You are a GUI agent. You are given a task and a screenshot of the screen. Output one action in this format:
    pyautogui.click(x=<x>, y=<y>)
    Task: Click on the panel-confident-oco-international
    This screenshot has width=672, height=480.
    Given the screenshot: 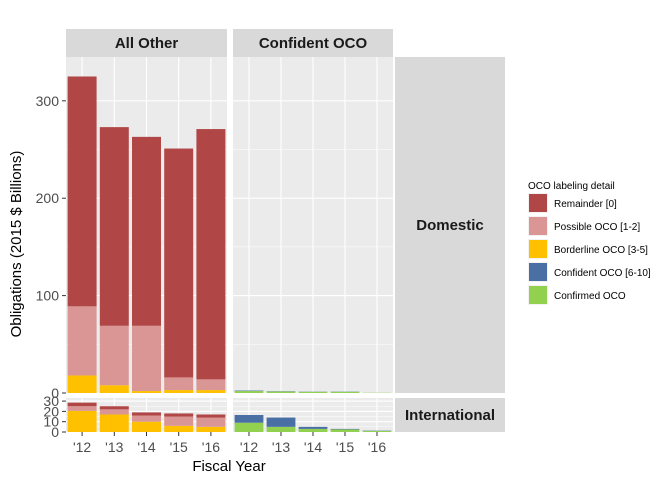 What is the action you would take?
    pyautogui.click(x=313, y=415)
    